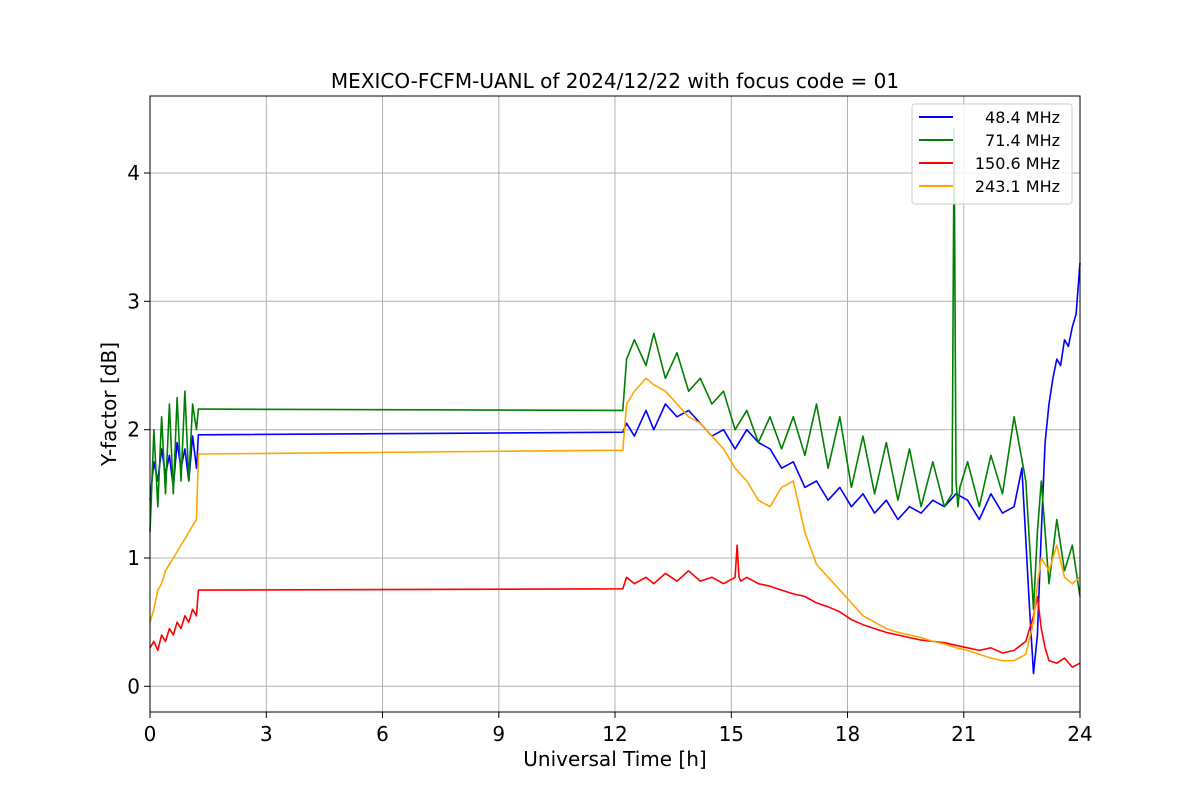  I want to click on y-tick-label: 1, so click(133, 558).